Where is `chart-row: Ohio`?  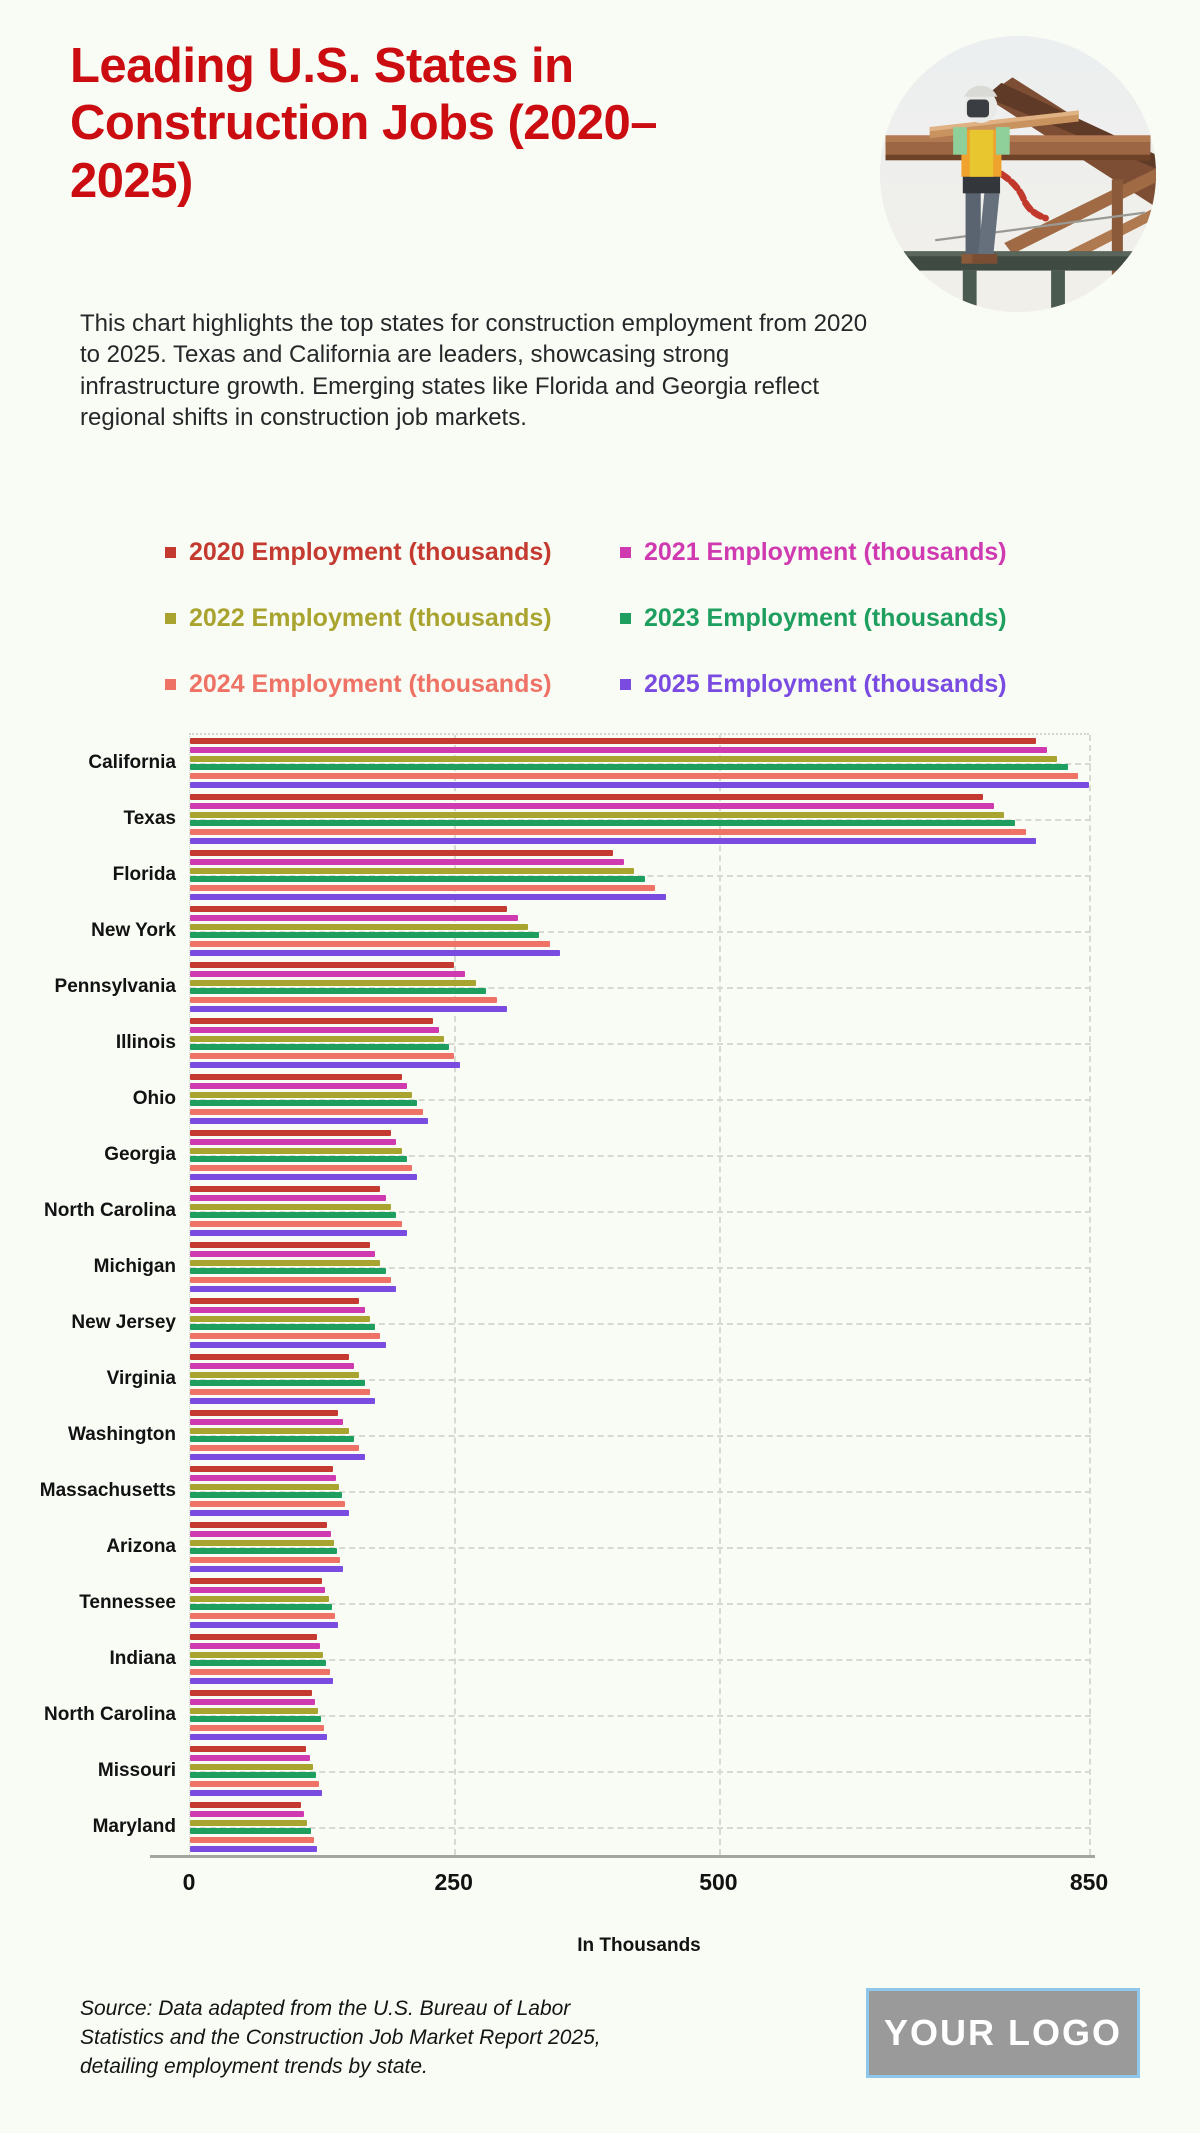 chart-row: Ohio is located at coordinates (612, 1099).